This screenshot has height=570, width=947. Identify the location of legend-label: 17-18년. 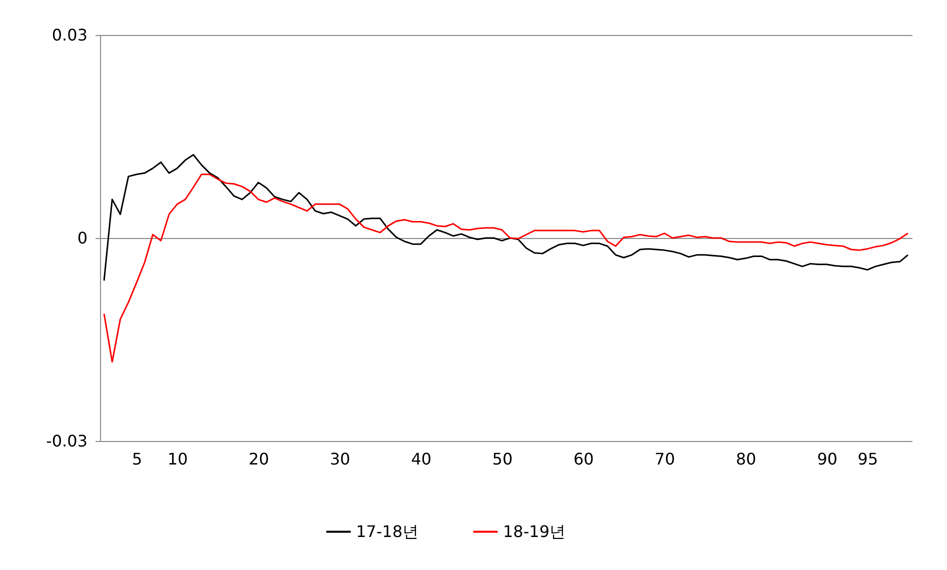
(387, 531).